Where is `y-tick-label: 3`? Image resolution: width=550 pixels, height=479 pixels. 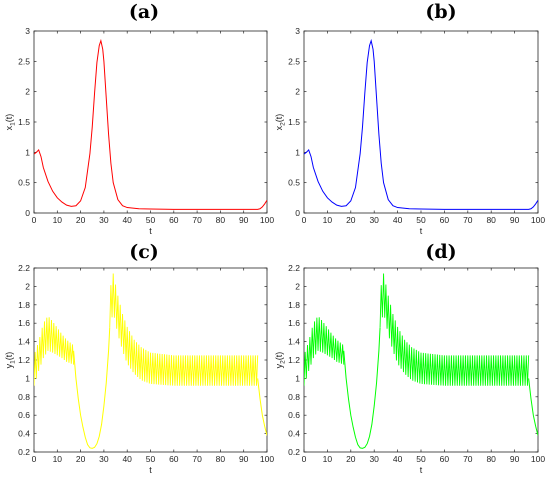
y-tick-label: 3 is located at coordinates (297, 31).